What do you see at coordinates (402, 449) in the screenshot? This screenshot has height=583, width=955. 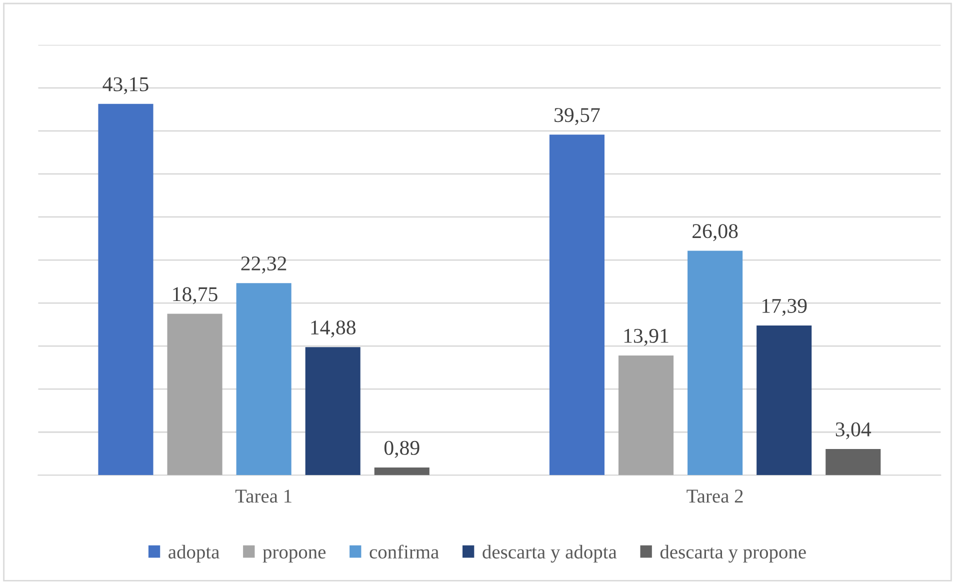 I see `data-label: 0,89` at bounding box center [402, 449].